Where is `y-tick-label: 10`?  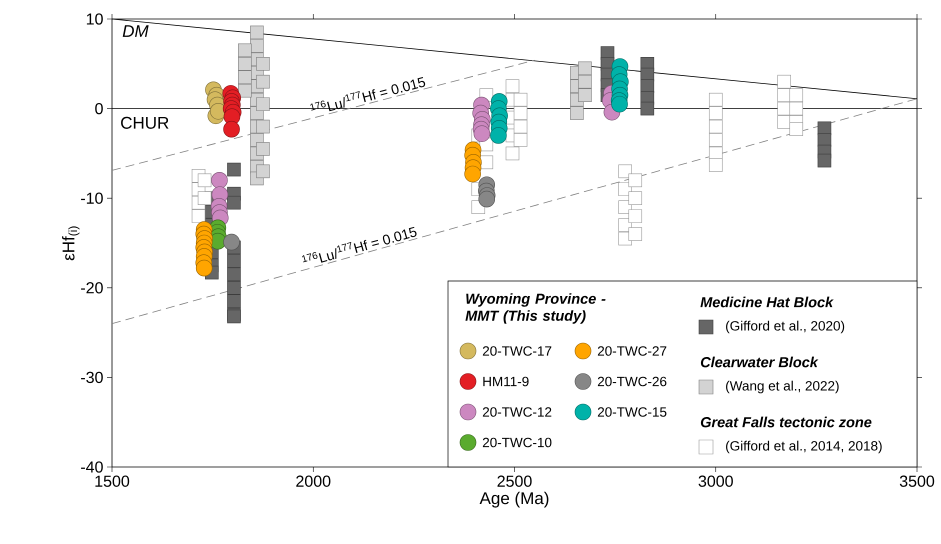
y-tick-label: 10 is located at coordinates (94, 19).